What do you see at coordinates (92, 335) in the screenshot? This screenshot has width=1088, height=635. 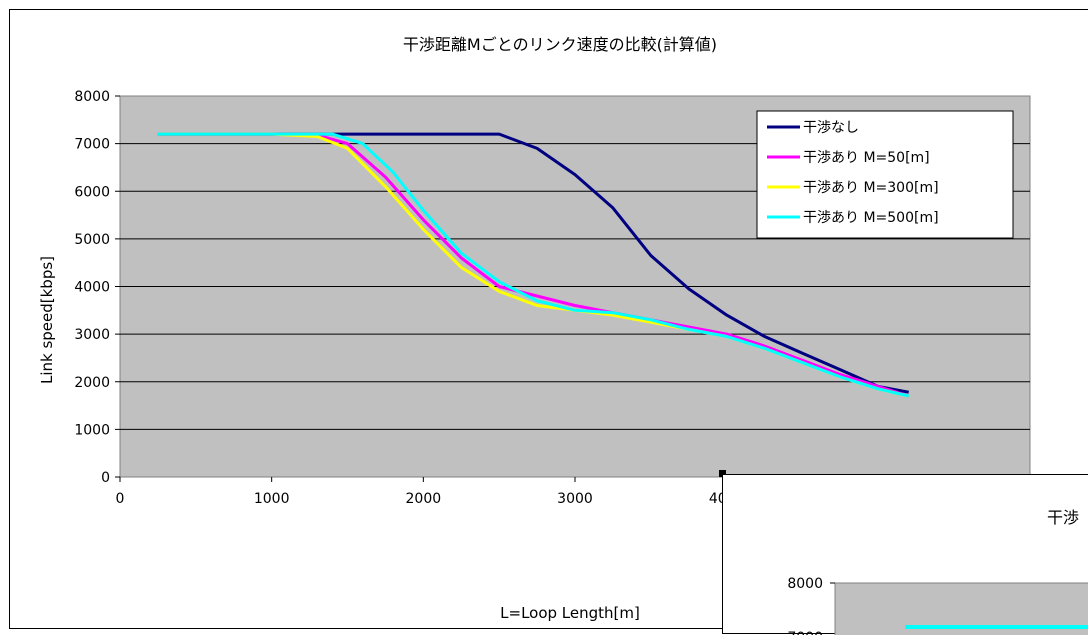 I see `y-tick-label: 3000` at bounding box center [92, 335].